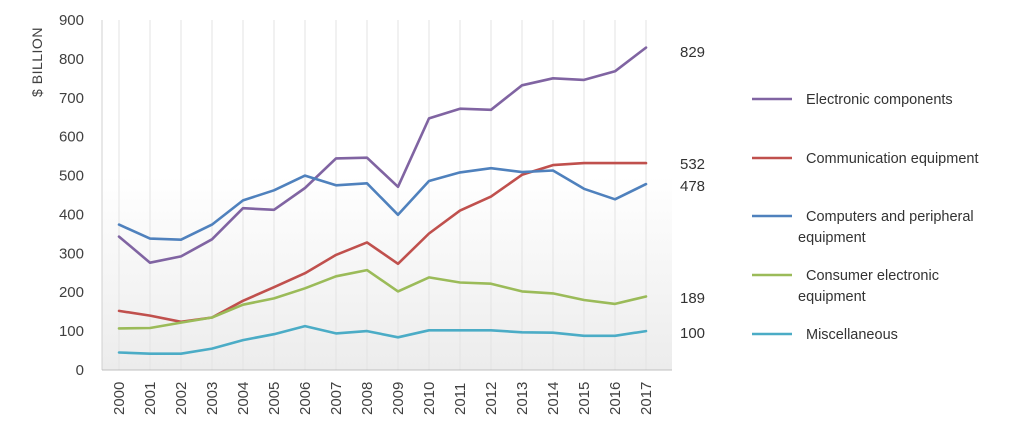 The image size is (1024, 433). I want to click on x-tick-label: 2005, so click(274, 398).